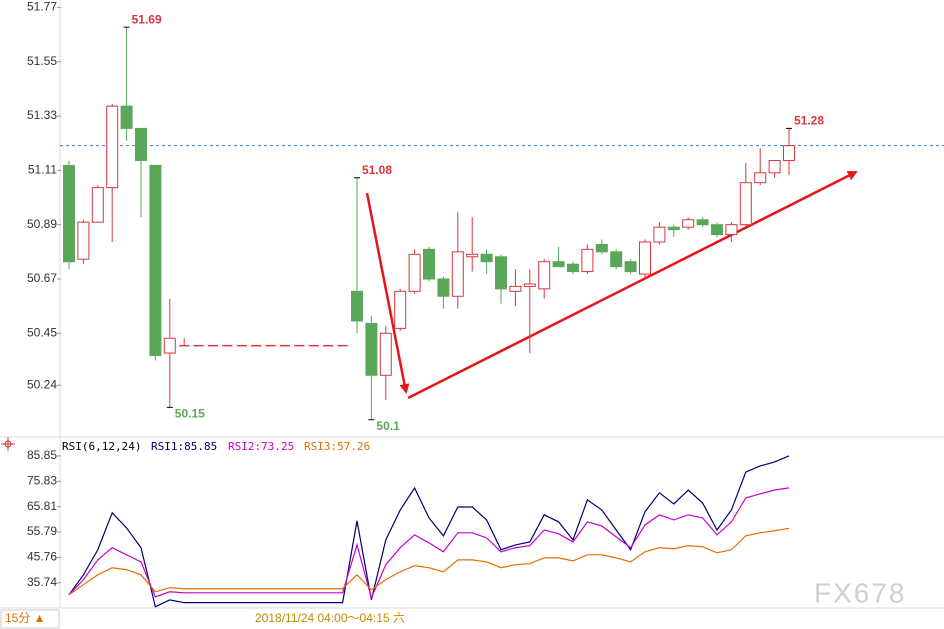 Image resolution: width=944 pixels, height=629 pixels. What do you see at coordinates (147, 19) in the screenshot?
I see `extreme-label: 51.69` at bounding box center [147, 19].